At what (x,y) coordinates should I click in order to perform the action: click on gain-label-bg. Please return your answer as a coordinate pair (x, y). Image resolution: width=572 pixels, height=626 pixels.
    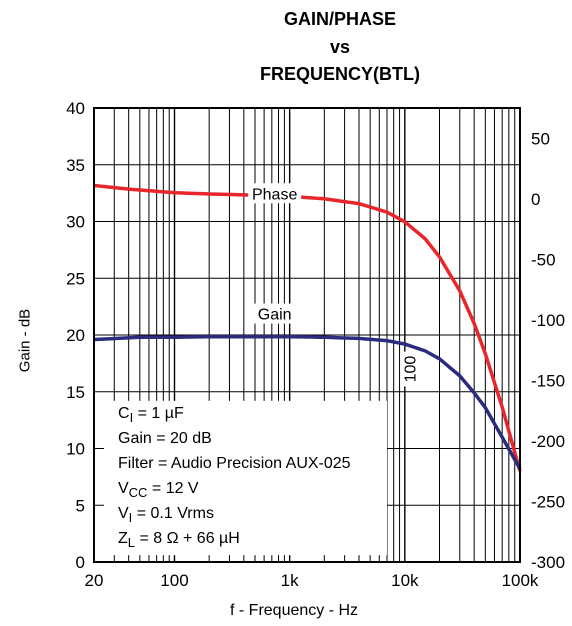
    Looking at the image, I should click on (274, 313).